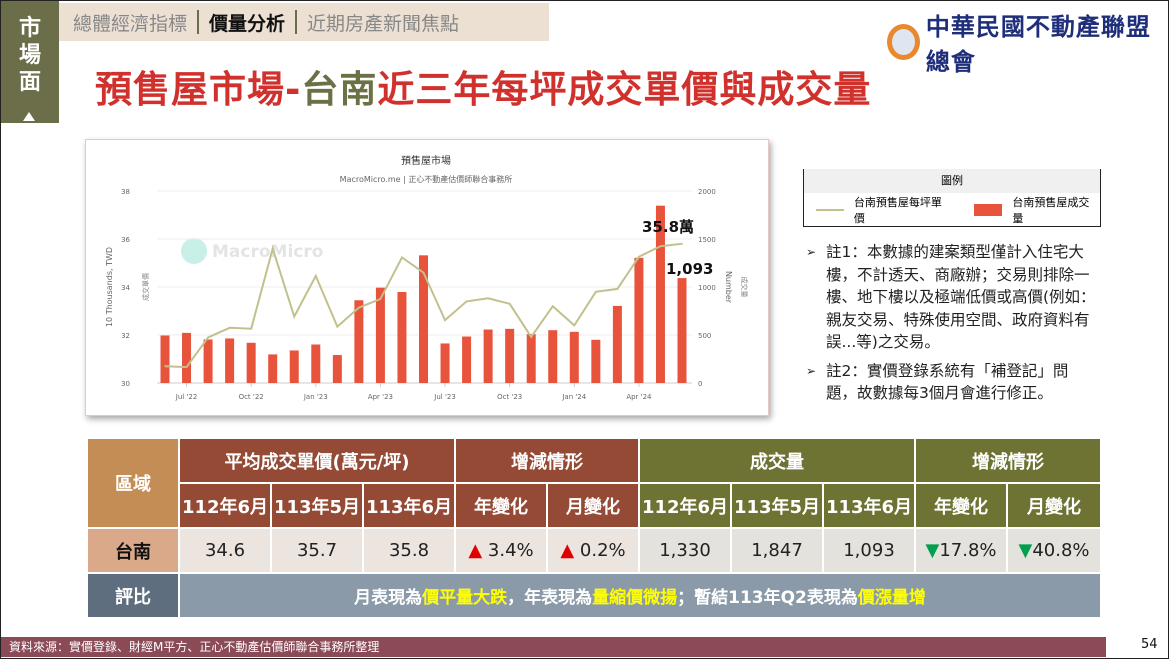 This screenshot has height=659, width=1169. Describe the element at coordinates (1038, 44) in the screenshot. I see `org-name: 中華民國不動產聯盟總會` at that location.